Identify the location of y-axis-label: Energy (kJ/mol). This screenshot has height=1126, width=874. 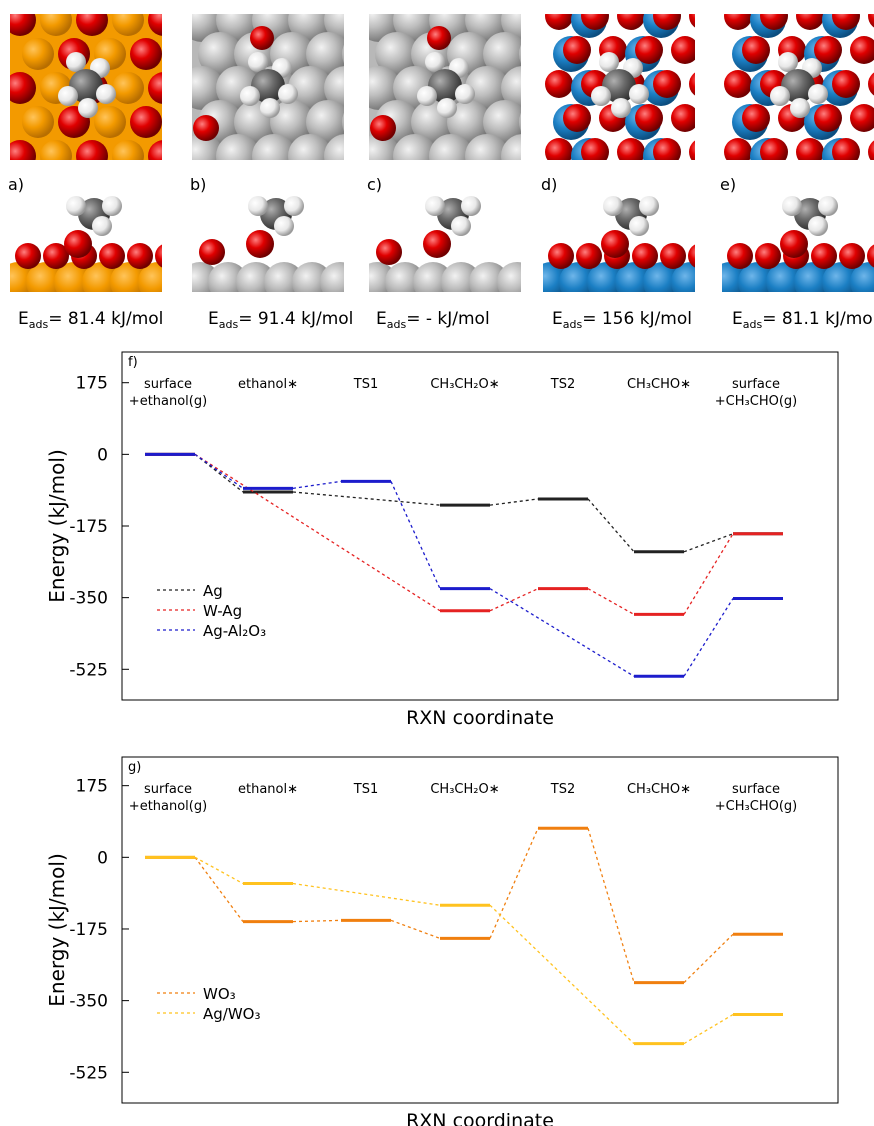
(57, 525).